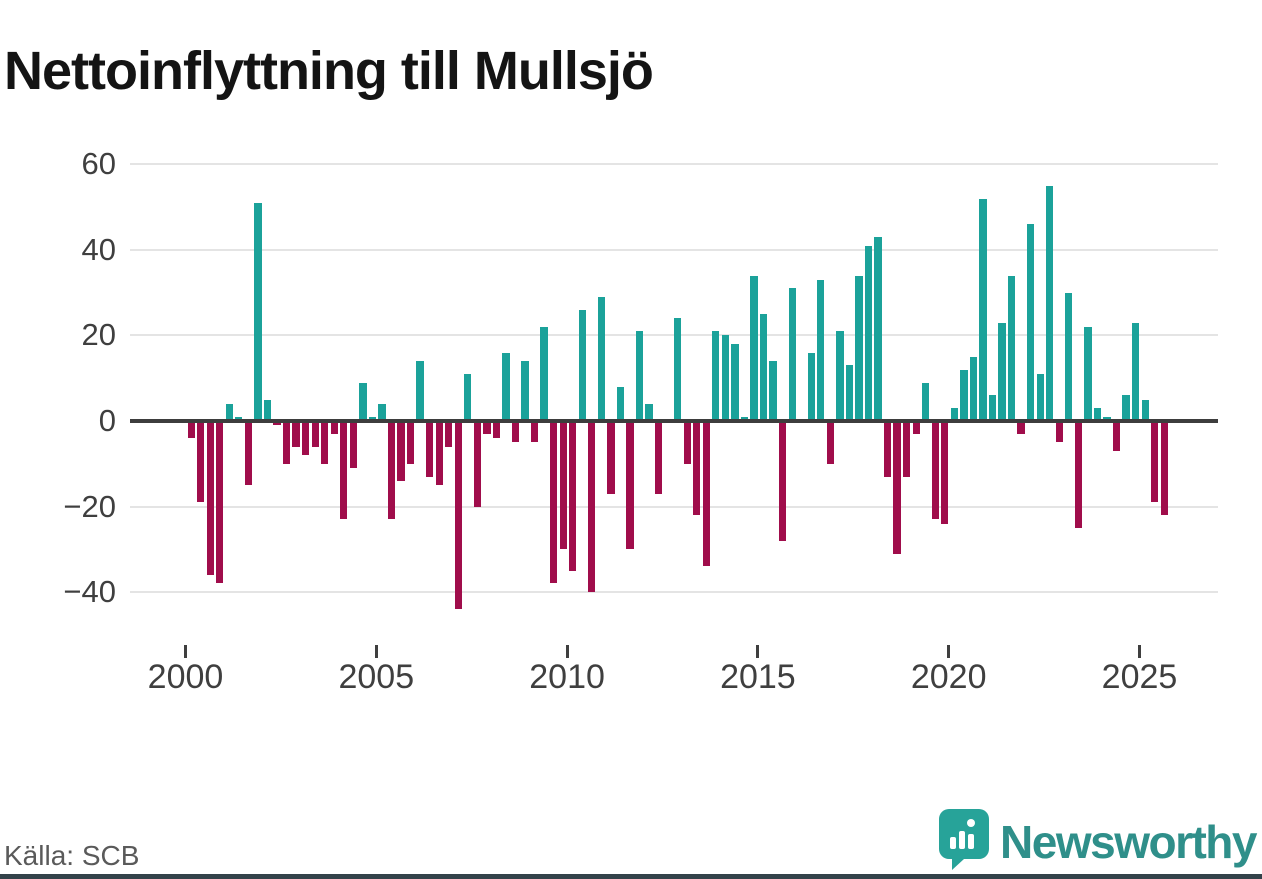  What do you see at coordinates (1145, 410) in the screenshot?
I see `bar-2025Q1` at bounding box center [1145, 410].